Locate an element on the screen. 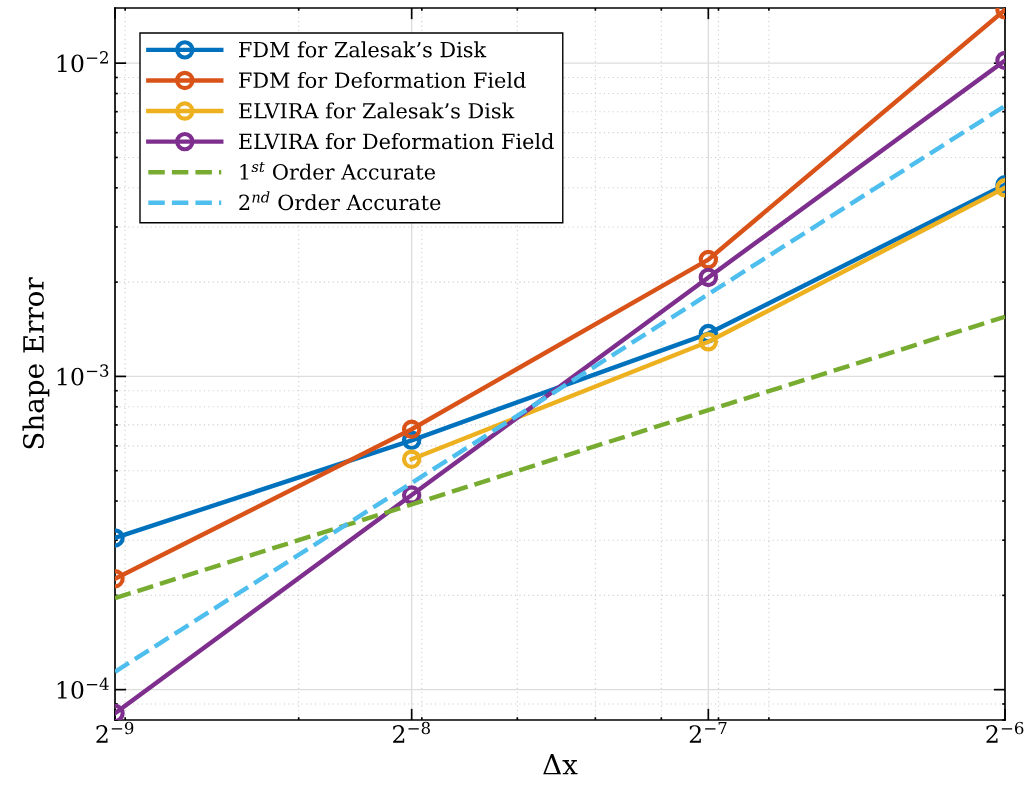 Image resolution: width=1029 pixels, height=793 pixels. x-tick-label: 2$^{−8}$ is located at coordinates (411, 732).